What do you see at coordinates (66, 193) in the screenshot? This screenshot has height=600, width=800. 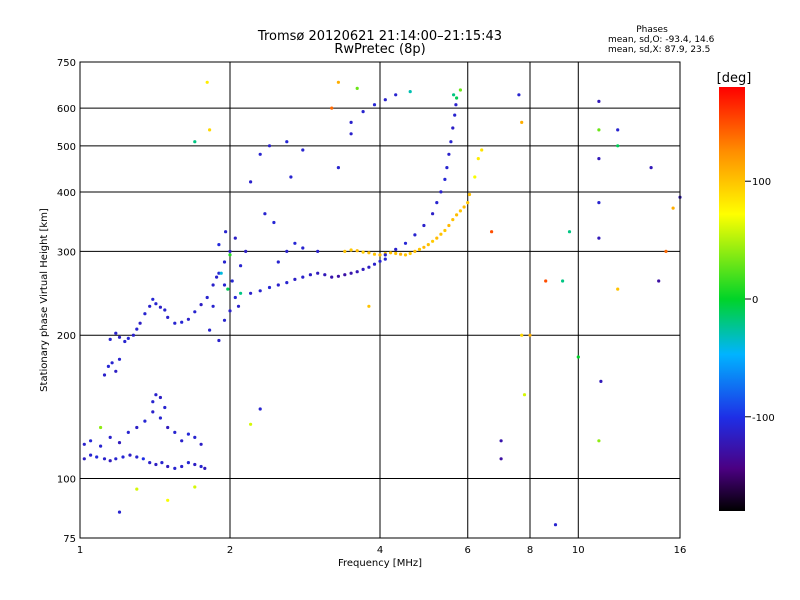 I see `y-tick-label: 400` at bounding box center [66, 193].